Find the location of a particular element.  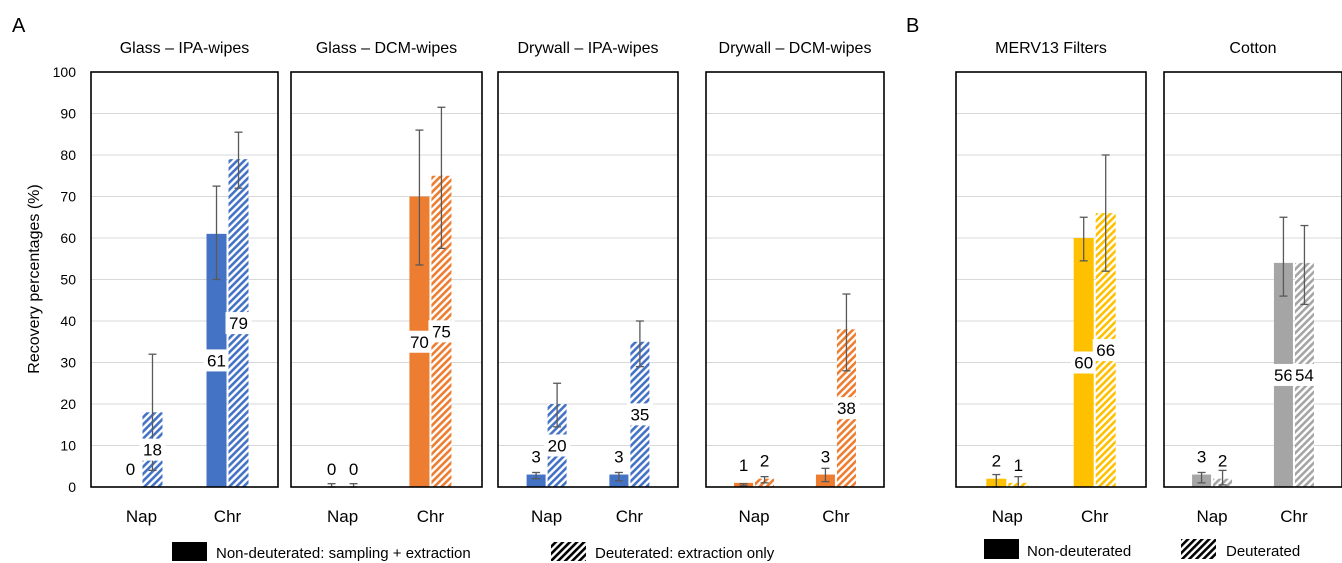

data-label: 35 is located at coordinates (639, 414).